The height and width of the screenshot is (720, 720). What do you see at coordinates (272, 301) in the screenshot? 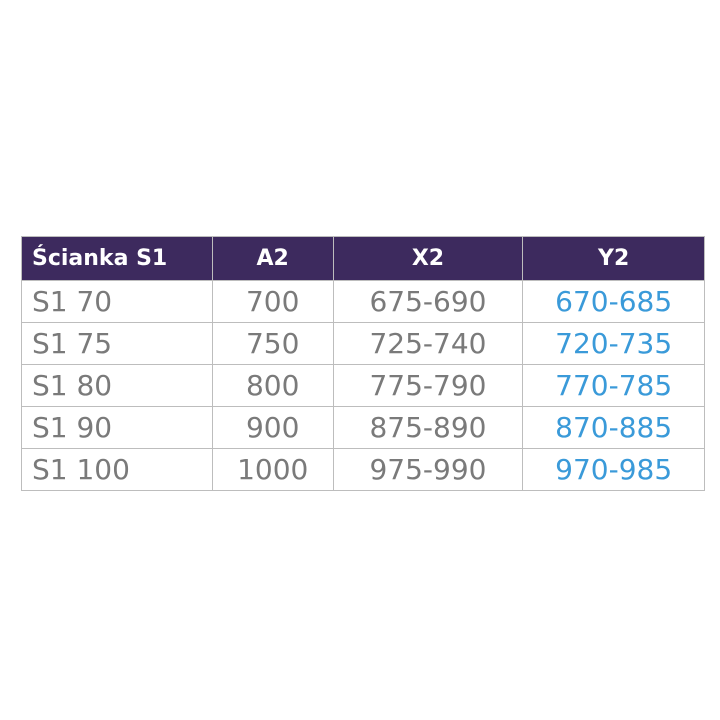
I see `a2-cell: 700` at bounding box center [272, 301].